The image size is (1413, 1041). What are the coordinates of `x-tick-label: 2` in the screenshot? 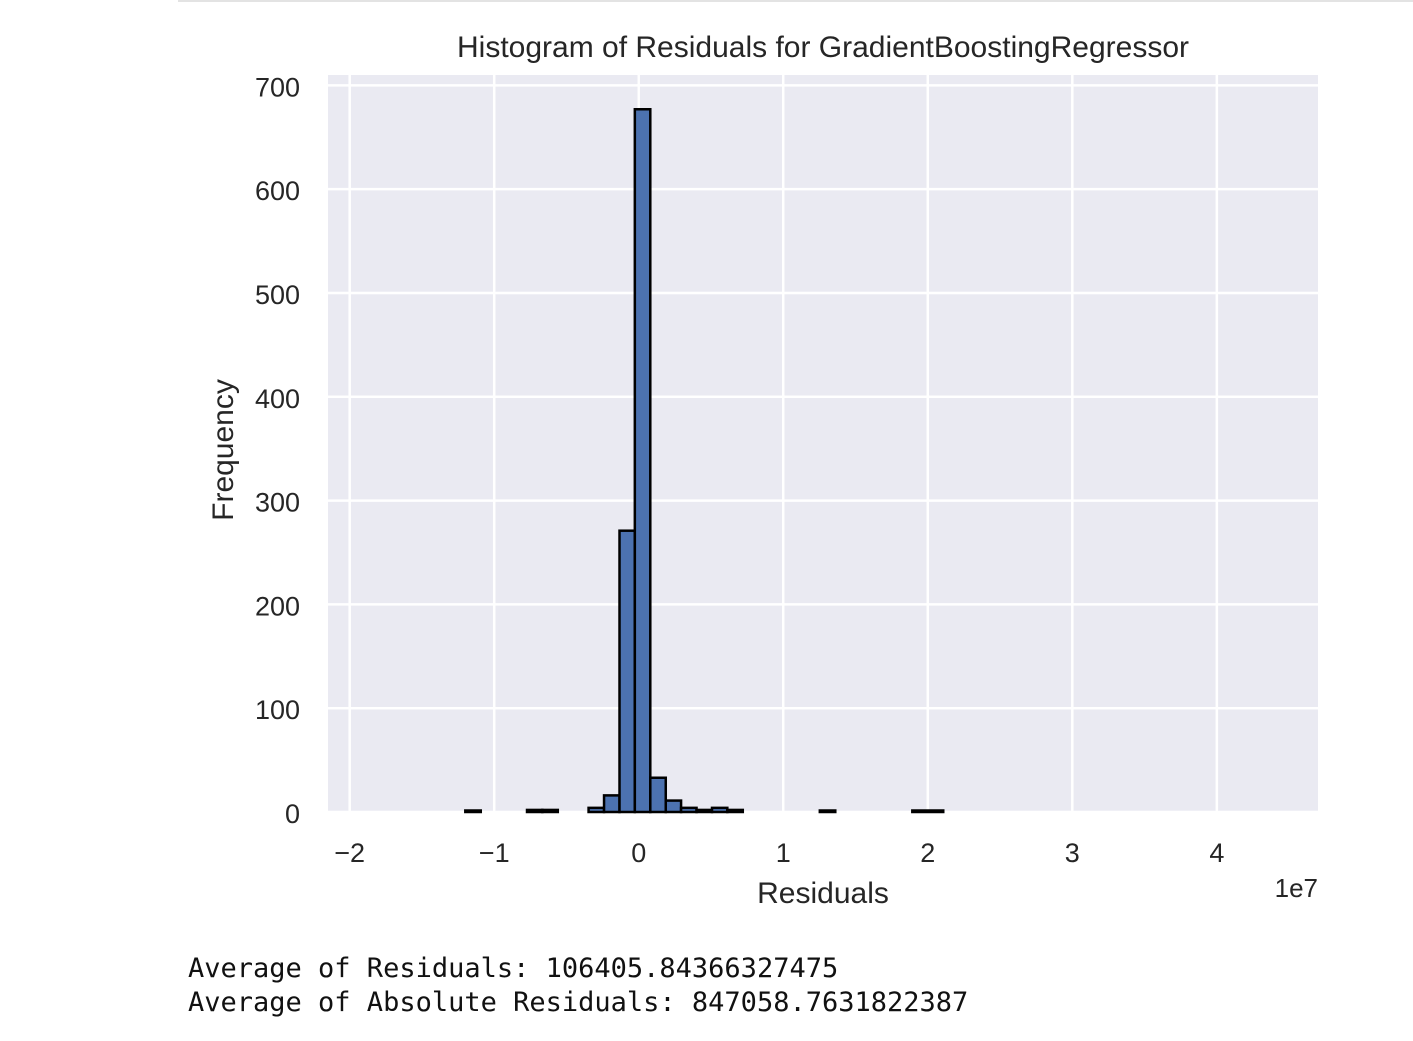 It's located at (927, 853).